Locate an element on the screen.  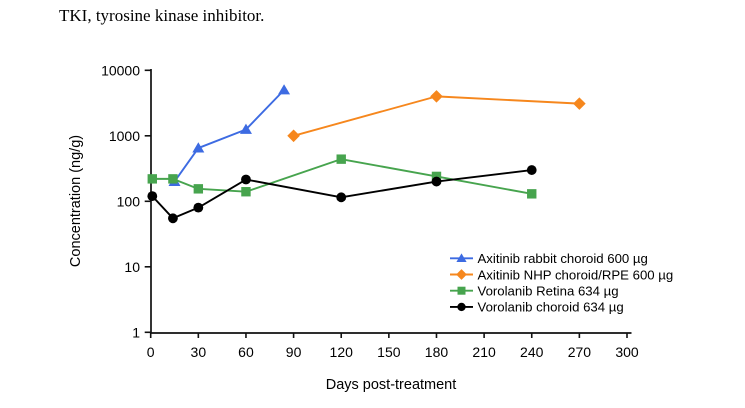
legend-label: Vorolanib Retina 634 µg is located at coordinates (548, 291).